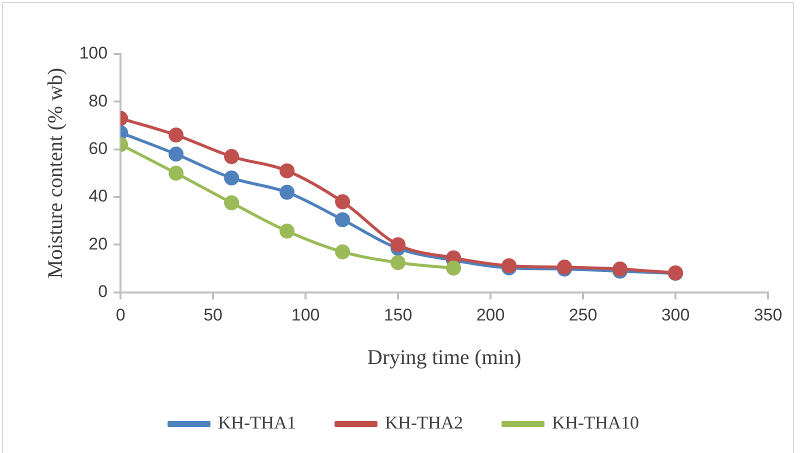  Describe the element at coordinates (768, 314) in the screenshot. I see `x-tick-label: 350` at that location.